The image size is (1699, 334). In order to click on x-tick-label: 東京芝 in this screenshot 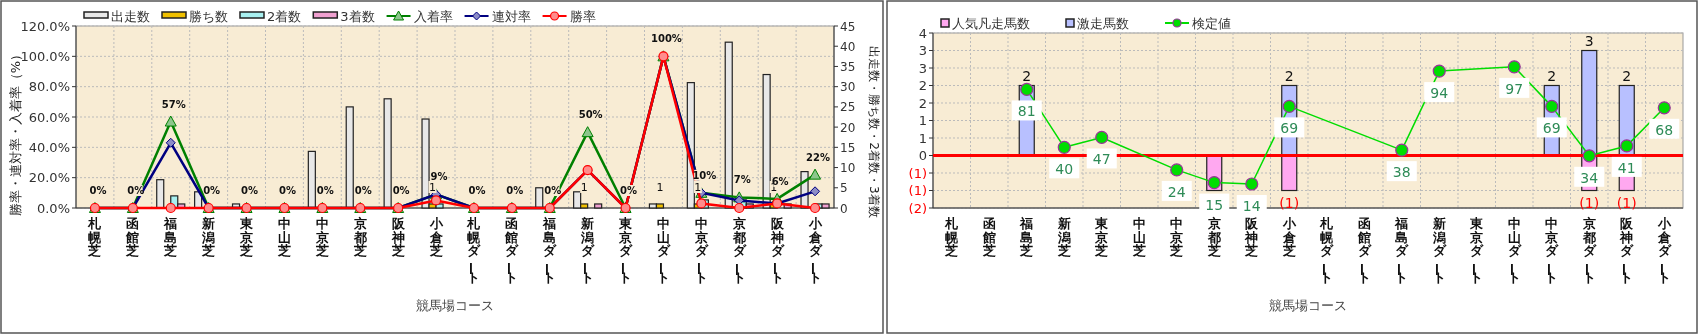, I will do `click(1102, 237)`.